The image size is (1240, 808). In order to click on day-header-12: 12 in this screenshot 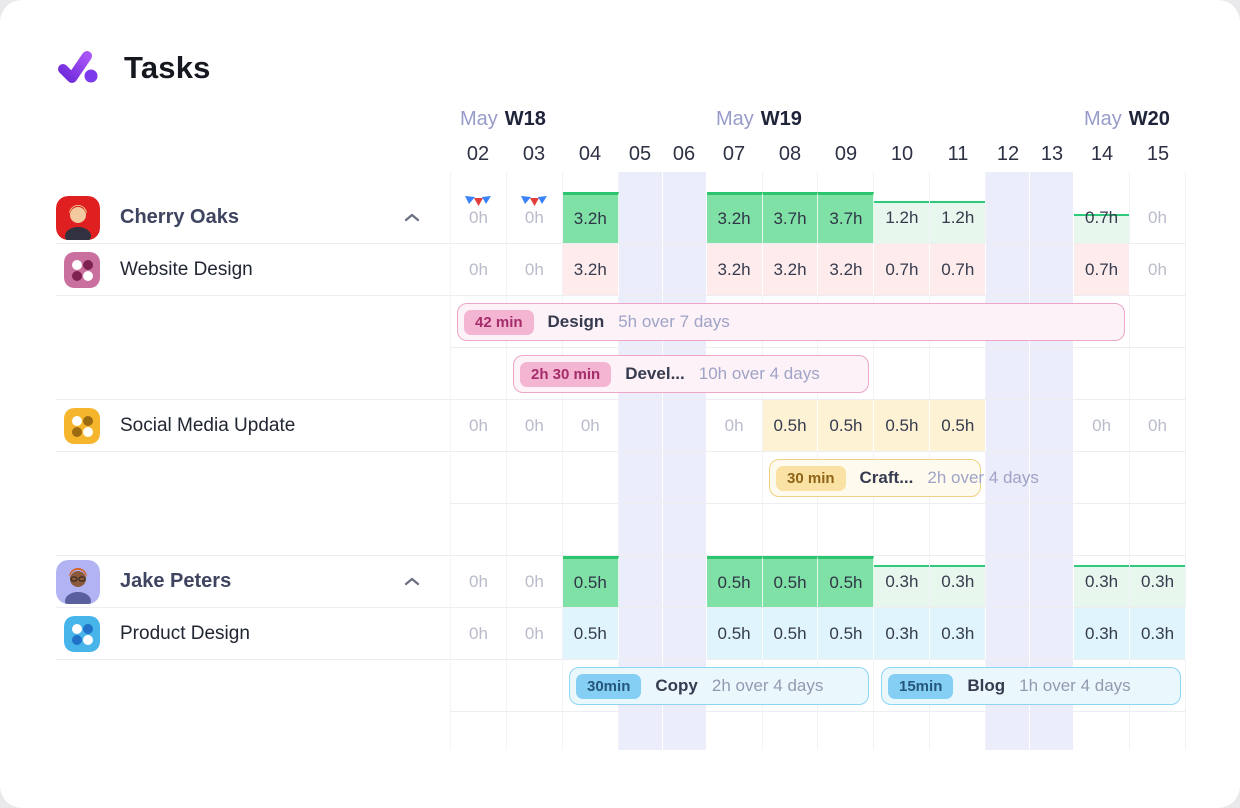, I will do `click(1008, 153)`.